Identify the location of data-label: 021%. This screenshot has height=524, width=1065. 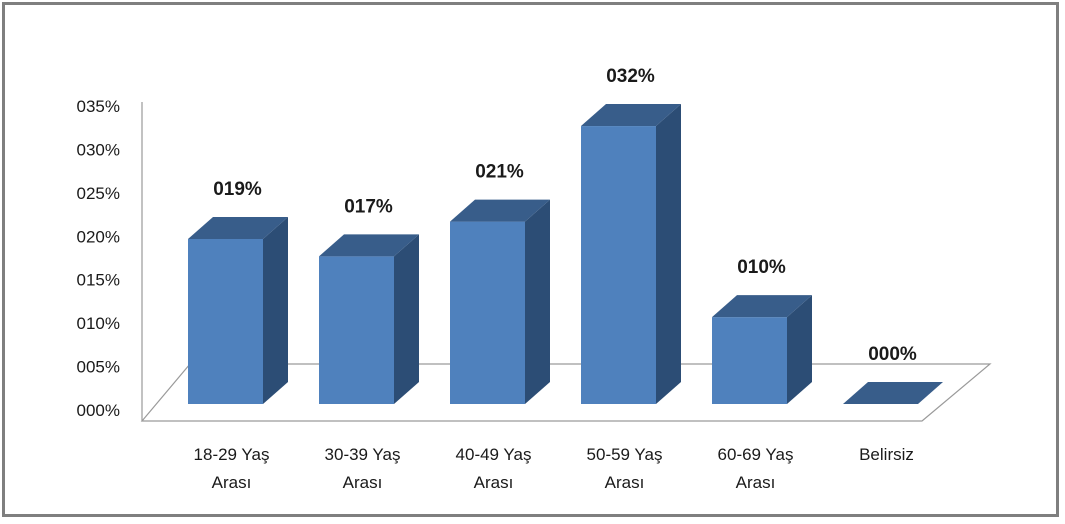
(499, 172).